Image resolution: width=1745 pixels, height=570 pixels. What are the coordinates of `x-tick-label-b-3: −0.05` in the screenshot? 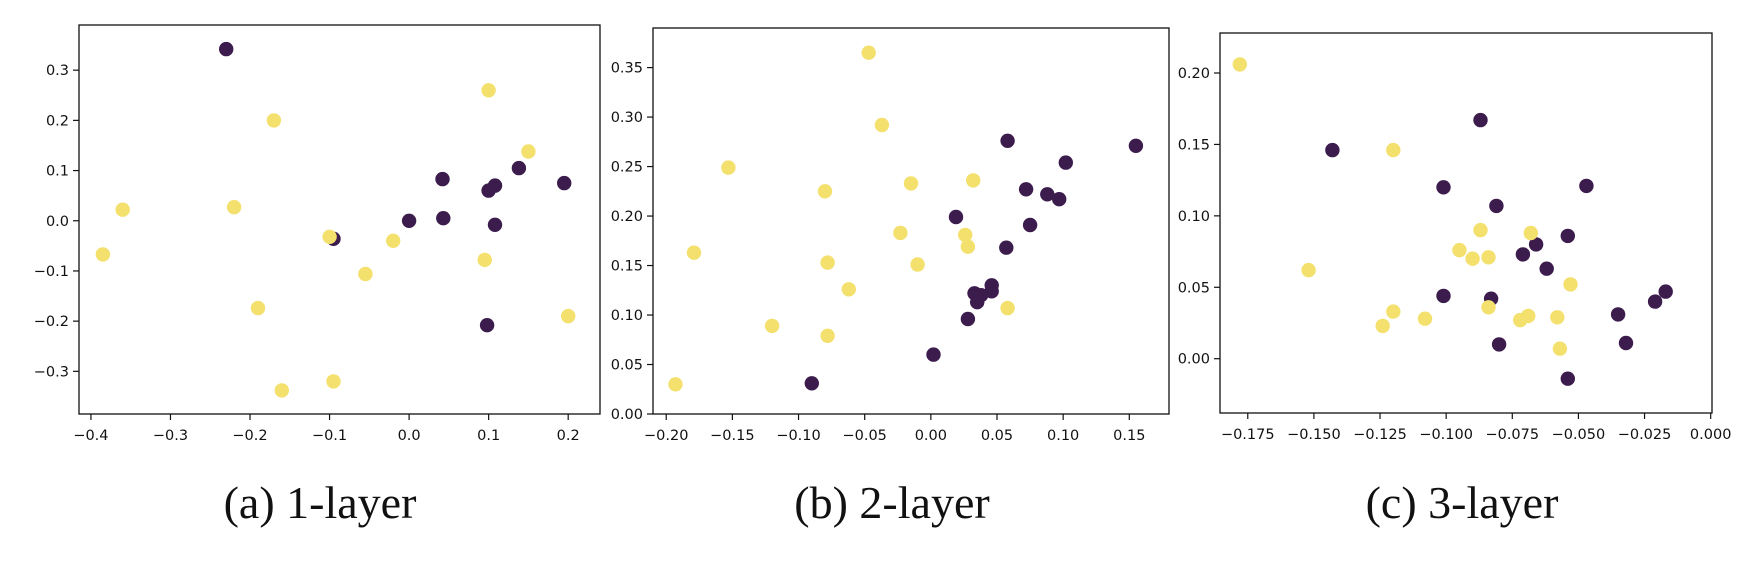 It's located at (864, 436).